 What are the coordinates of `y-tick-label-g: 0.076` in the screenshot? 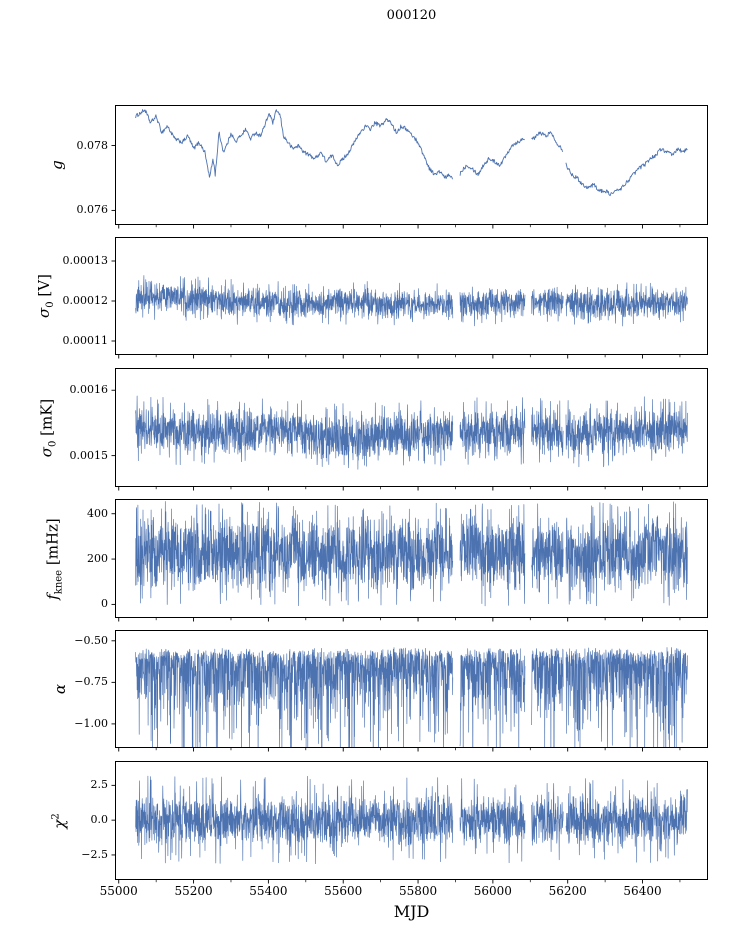 It's located at (92, 210).